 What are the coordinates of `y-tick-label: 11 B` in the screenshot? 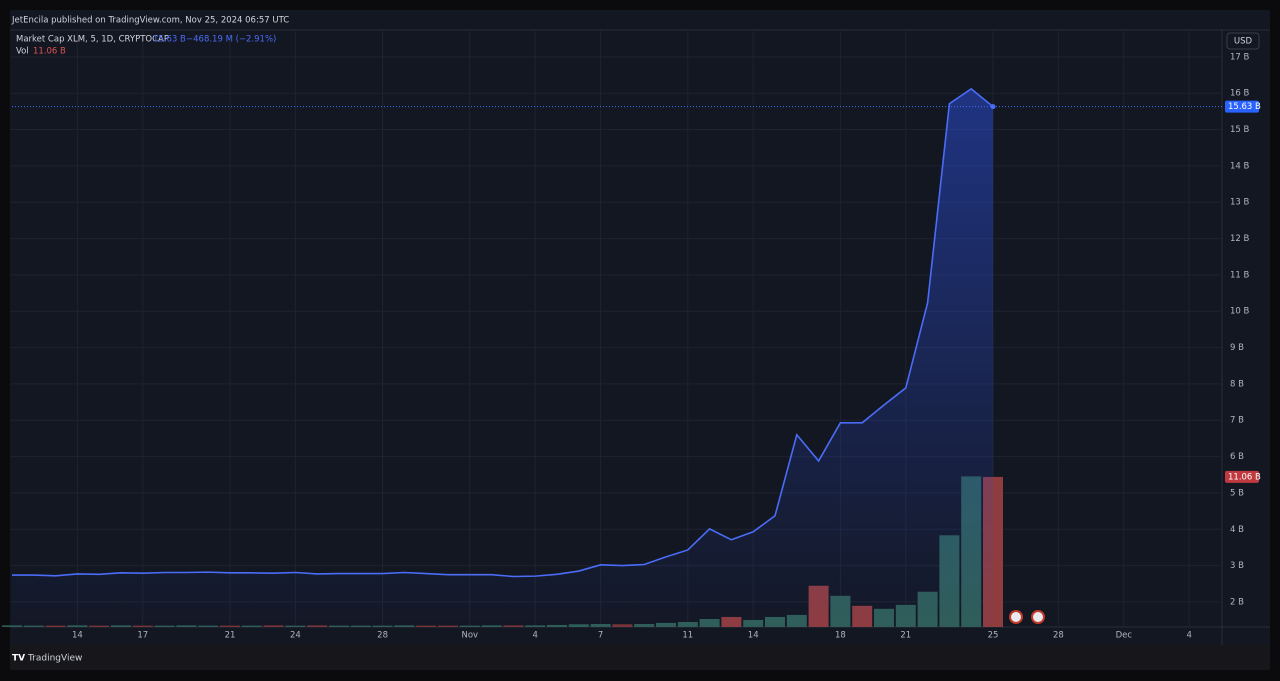 It's located at (1240, 275).